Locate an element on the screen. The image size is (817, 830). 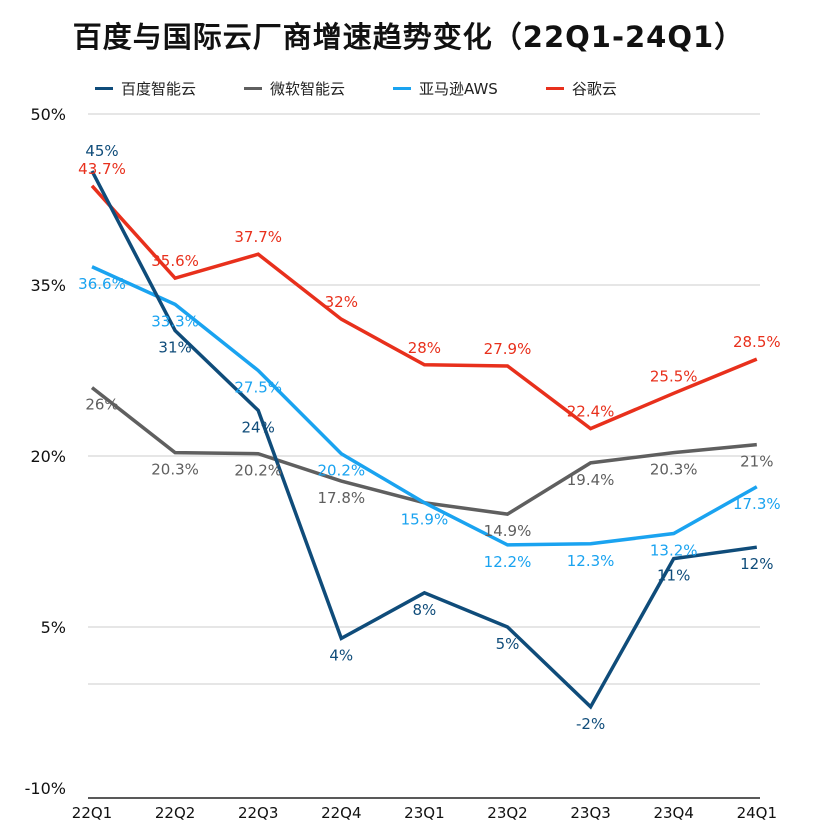
data-label: 17.3% is located at coordinates (757, 504).